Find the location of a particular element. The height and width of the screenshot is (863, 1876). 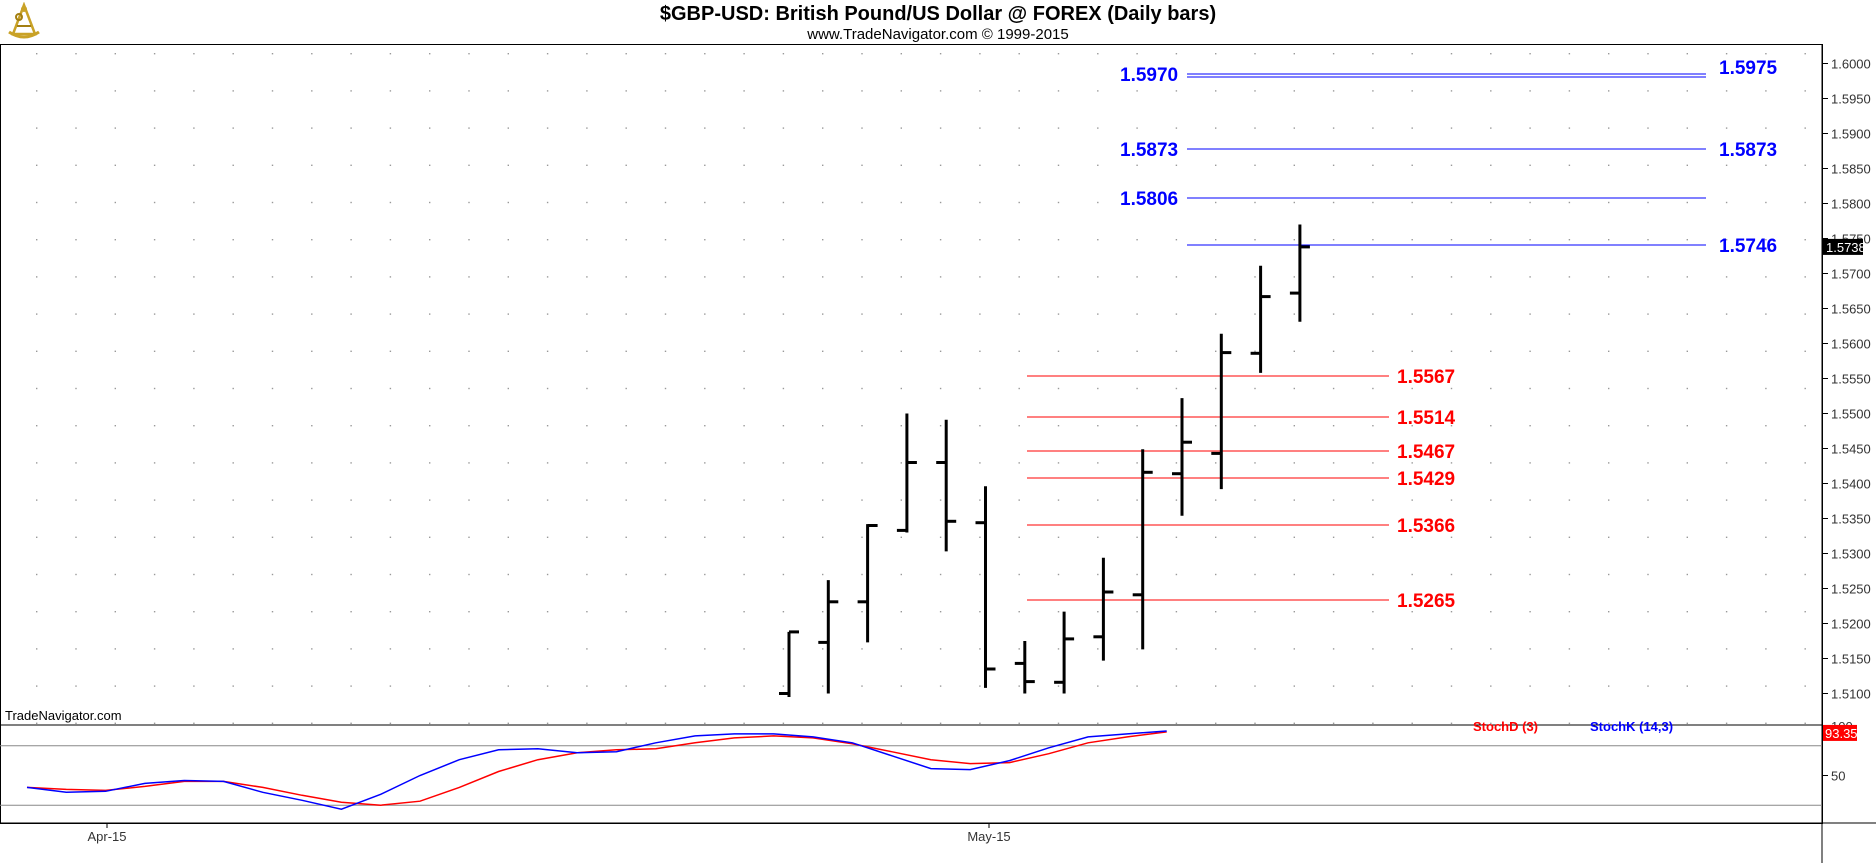

support-label: 1.5514 is located at coordinates (1426, 418).